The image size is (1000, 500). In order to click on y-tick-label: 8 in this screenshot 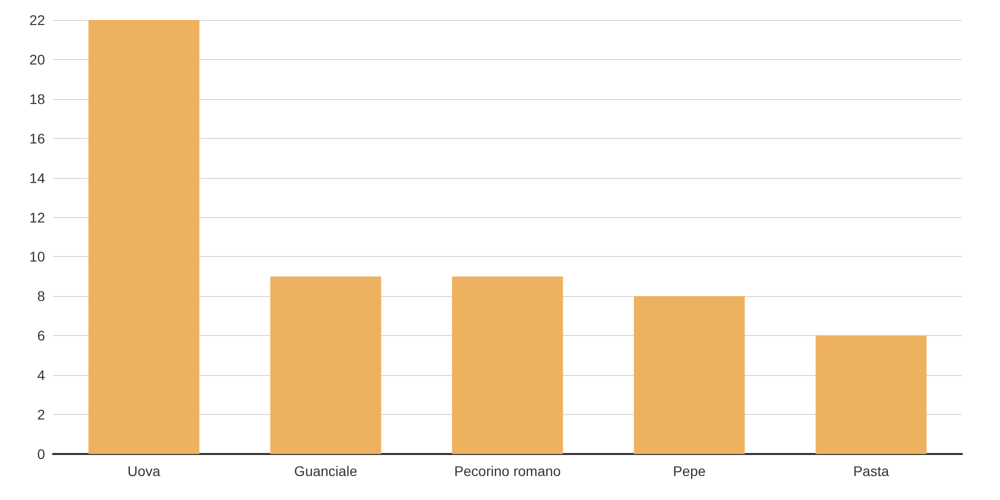, I will do `click(41, 296)`.